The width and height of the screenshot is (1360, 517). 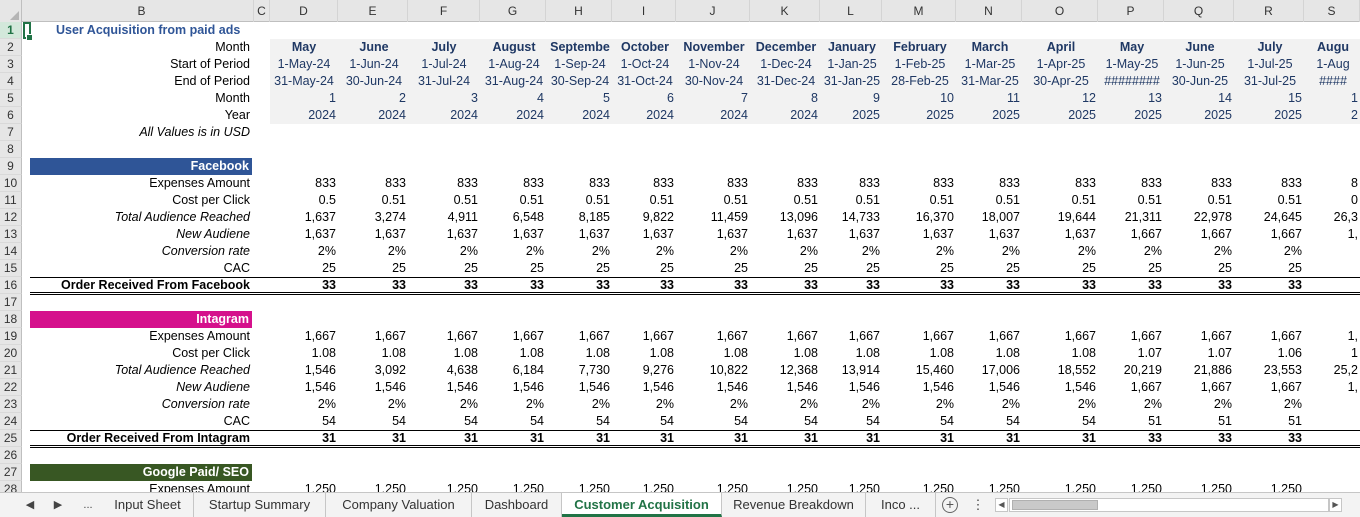 What do you see at coordinates (11, 336) in the screenshot?
I see `row-header-19: 19` at bounding box center [11, 336].